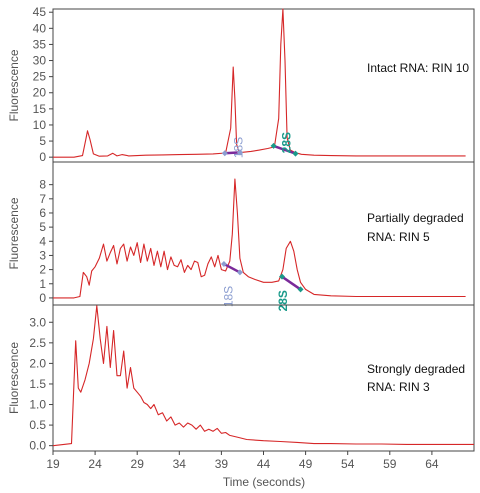 This screenshot has width=480, height=493. Describe the element at coordinates (42, 255) in the screenshot. I see `y-tick-label: 3` at that location.